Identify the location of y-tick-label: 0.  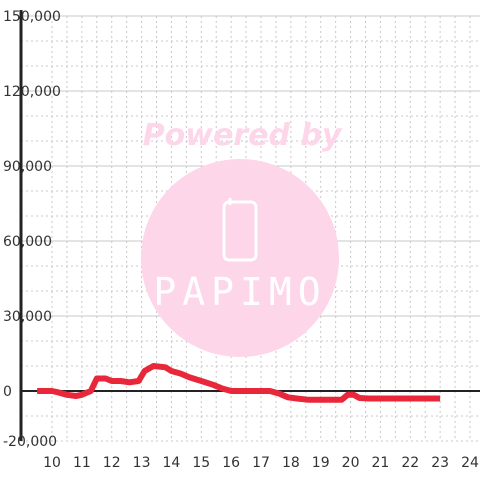
(7, 392).